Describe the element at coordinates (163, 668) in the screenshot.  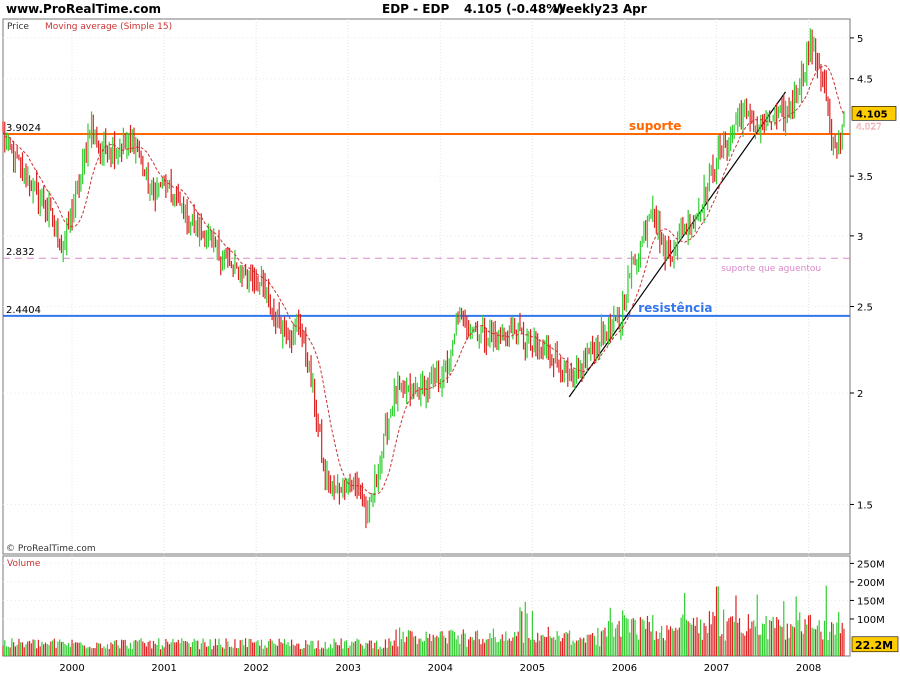
I see `x-tick-label: 2001` at that location.